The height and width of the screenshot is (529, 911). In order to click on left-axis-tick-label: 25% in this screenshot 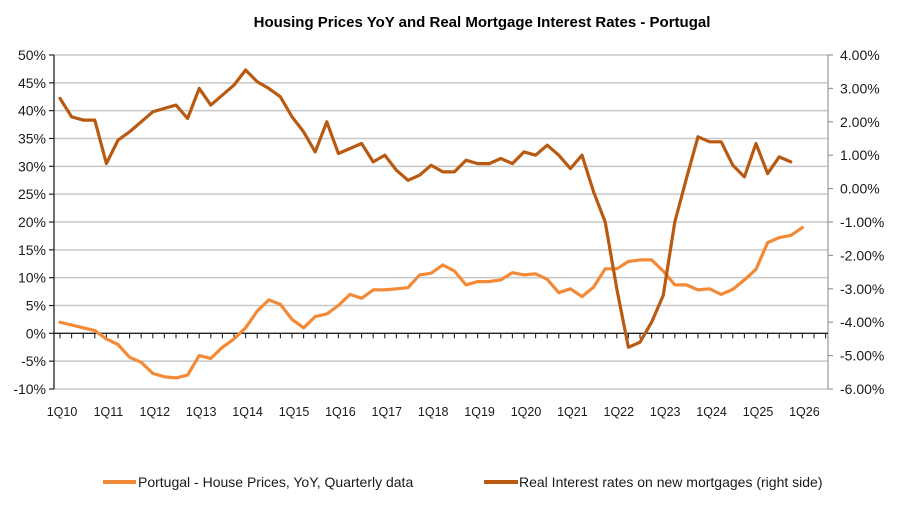, I will do `click(32, 194)`.